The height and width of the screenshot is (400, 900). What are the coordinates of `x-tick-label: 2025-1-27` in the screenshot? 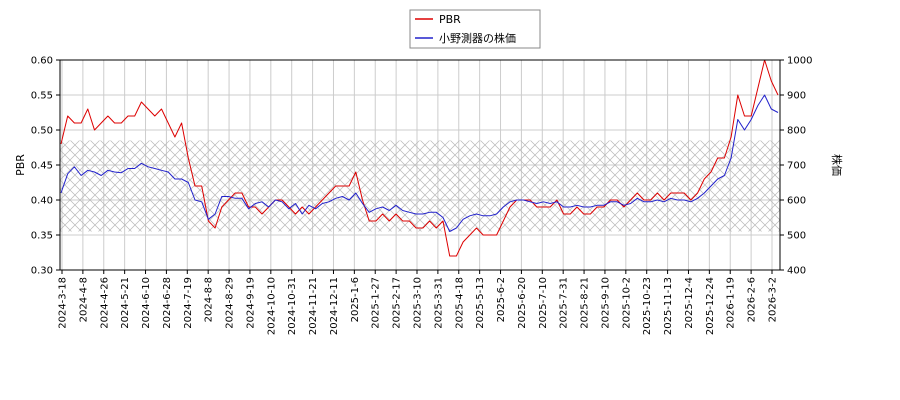 It's located at (376, 303).